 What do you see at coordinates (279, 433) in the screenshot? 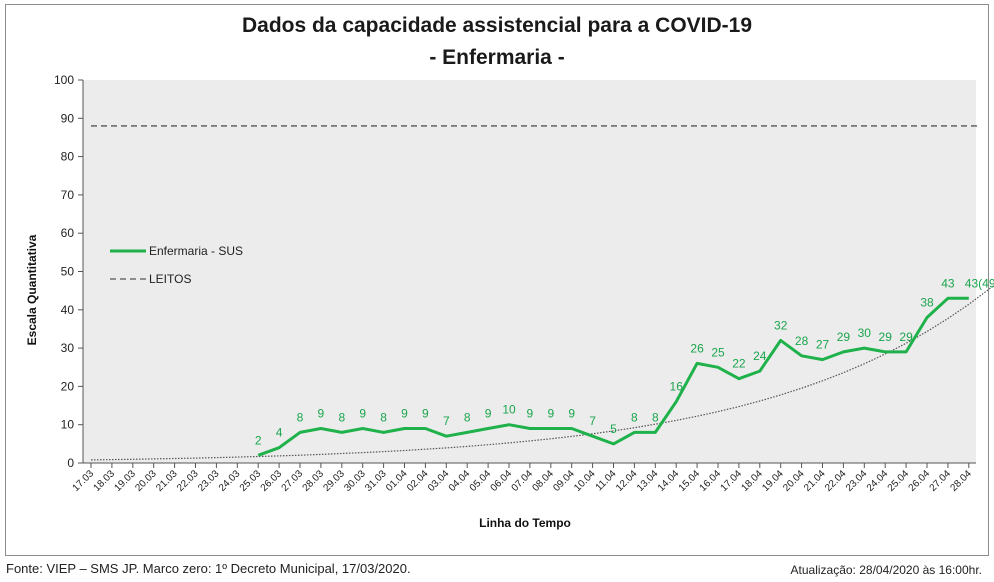
I see `data-label: 4` at bounding box center [279, 433].